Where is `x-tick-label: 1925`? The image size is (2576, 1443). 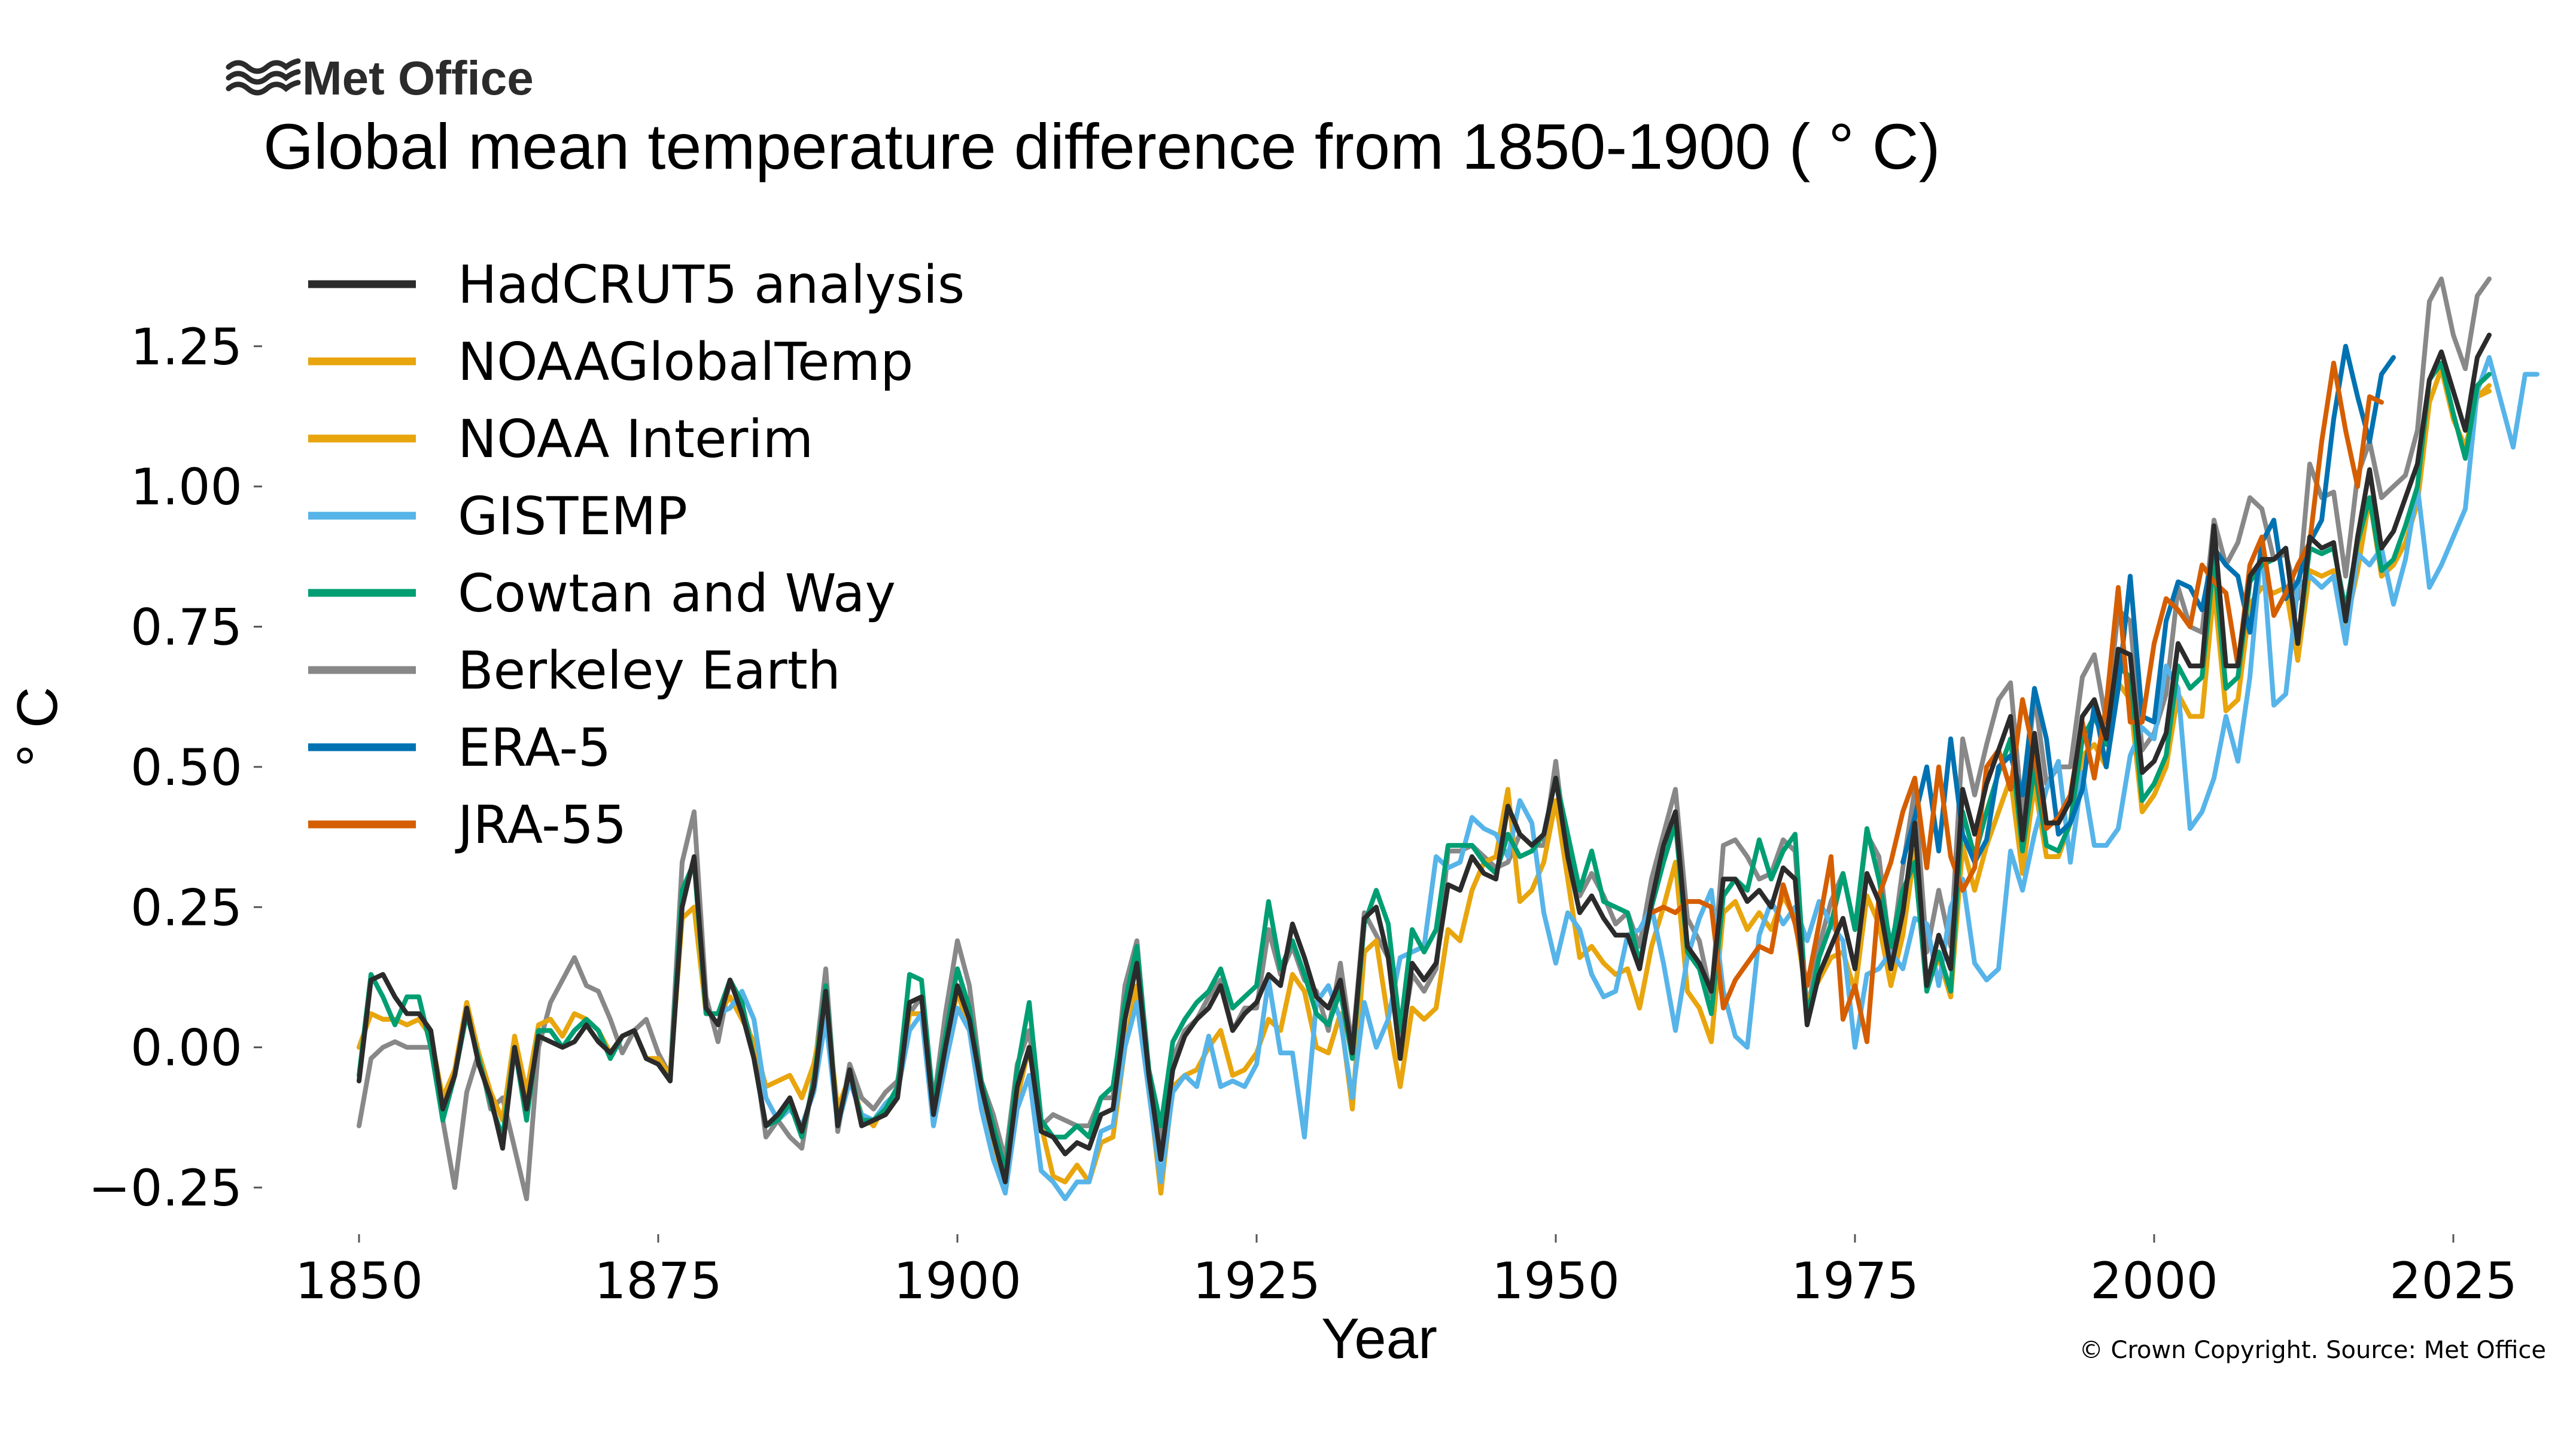
x-tick-label: 1925 is located at coordinates (1257, 1281).